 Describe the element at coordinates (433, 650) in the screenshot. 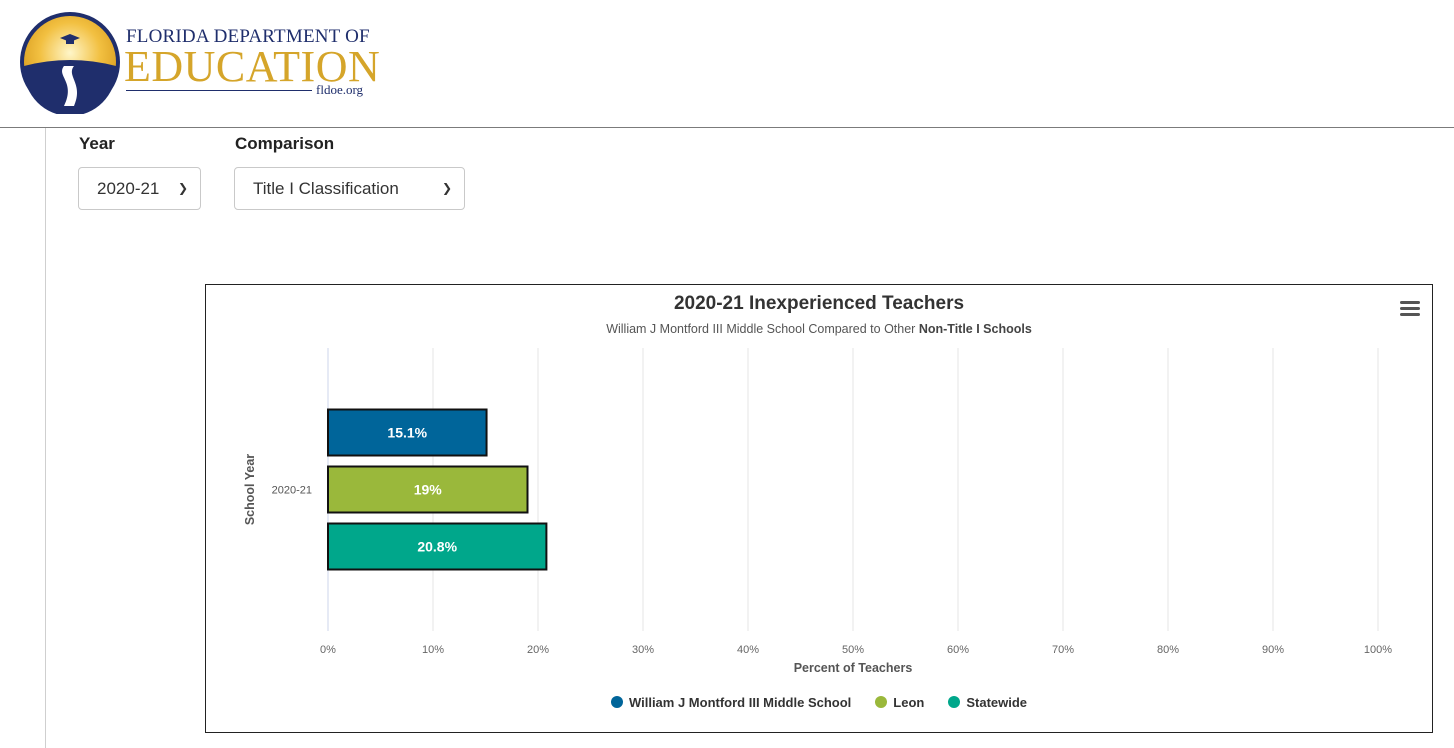

I see `x-tick-label: 10%` at that location.